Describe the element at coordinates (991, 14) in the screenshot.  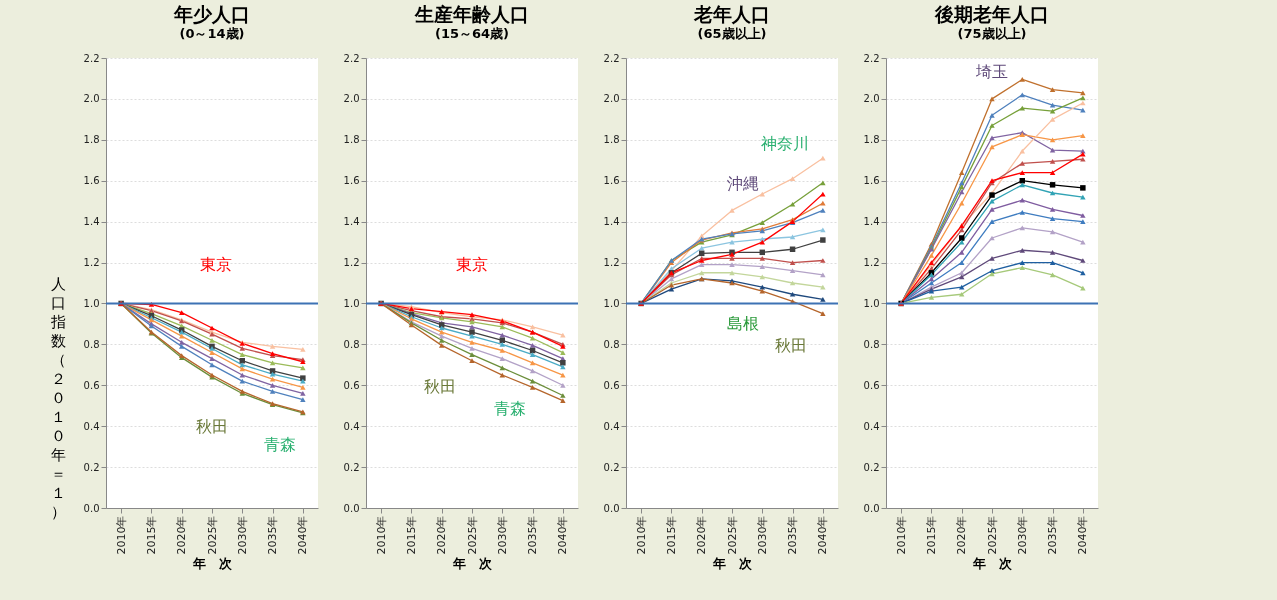
I see `chart-title: 後期老年人口` at that location.